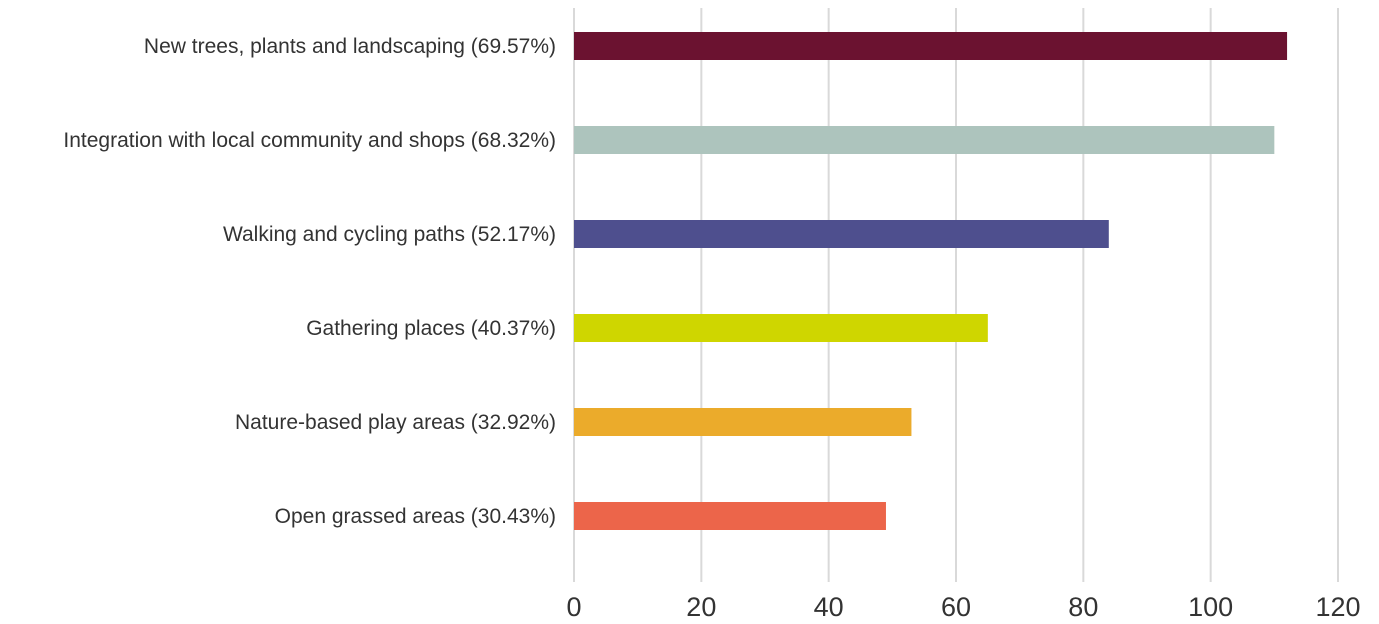 The height and width of the screenshot is (624, 1379). What do you see at coordinates (431, 328) in the screenshot?
I see `category-label: Gathering places (40.37%)` at bounding box center [431, 328].